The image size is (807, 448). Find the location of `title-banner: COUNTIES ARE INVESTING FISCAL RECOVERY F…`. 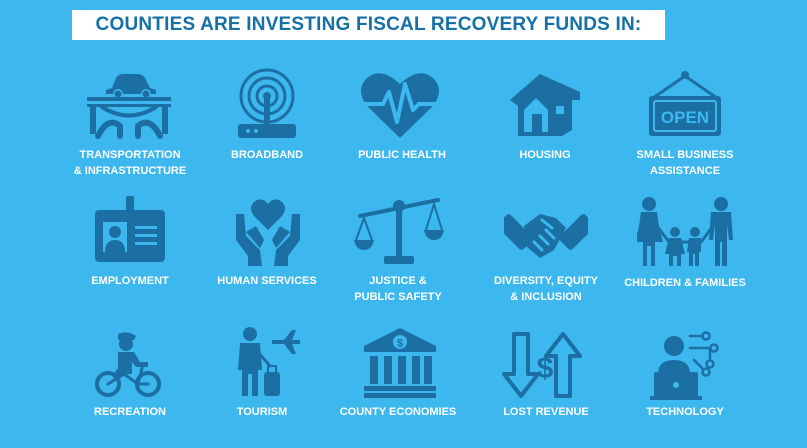

title-banner: COUNTIES ARE INVESTING FISCAL RECOVERY F… is located at coordinates (368, 25).